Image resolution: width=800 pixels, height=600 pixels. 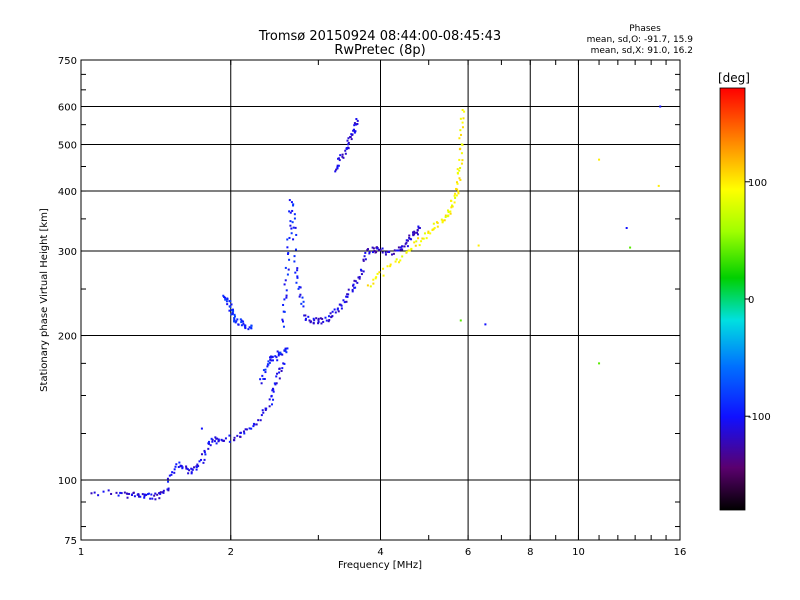 What do you see at coordinates (380, 552) in the screenshot?
I see `x-tick-label: 4` at bounding box center [380, 552].